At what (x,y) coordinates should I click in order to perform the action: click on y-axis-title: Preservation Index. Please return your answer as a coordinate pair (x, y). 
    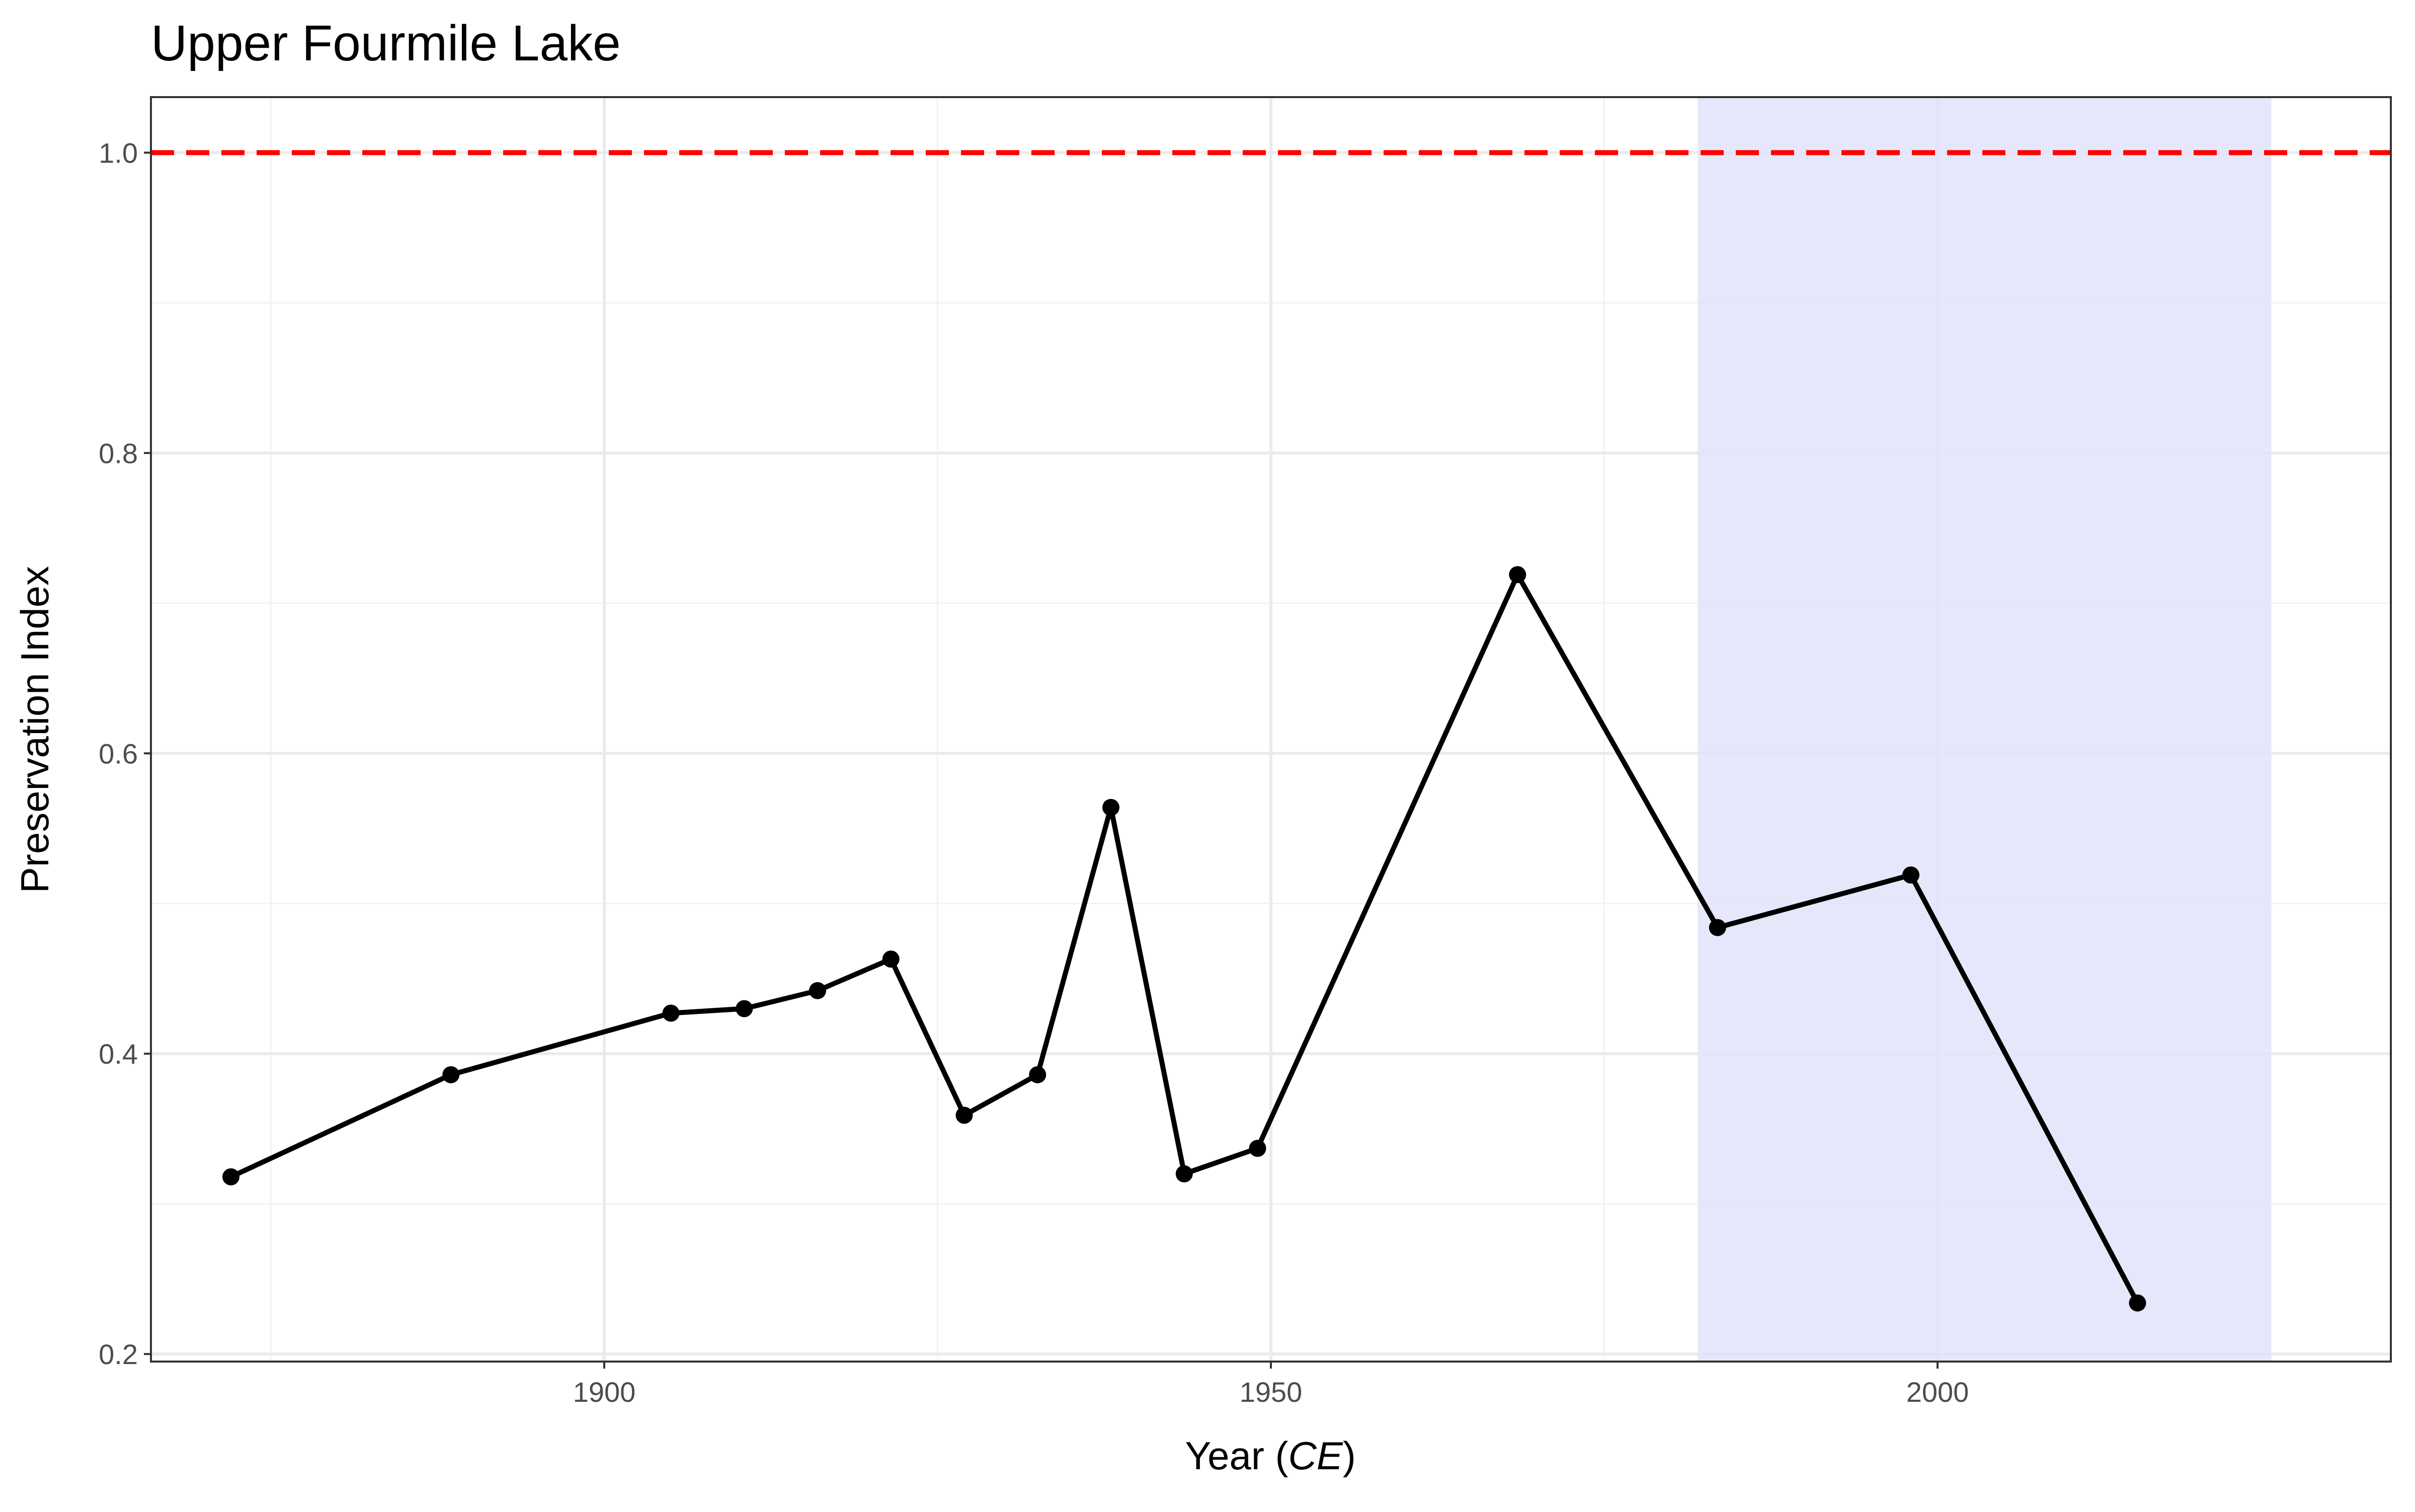
    Looking at the image, I should click on (35, 729).